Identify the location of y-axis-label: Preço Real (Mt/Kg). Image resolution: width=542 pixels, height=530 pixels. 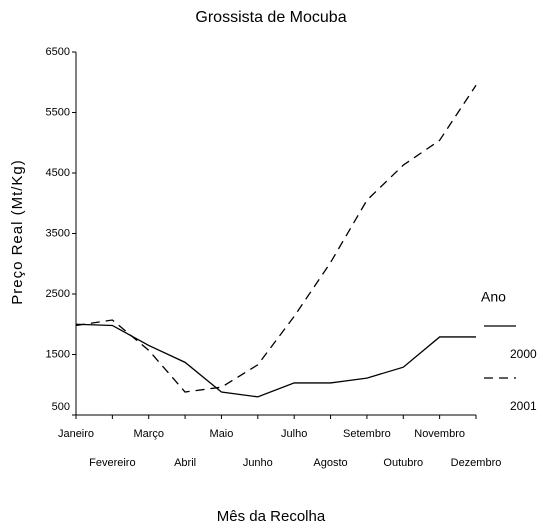
(17, 232).